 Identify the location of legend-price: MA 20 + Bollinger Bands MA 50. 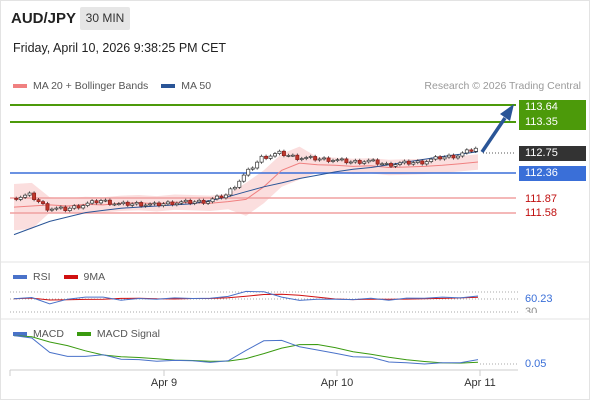
(112, 86).